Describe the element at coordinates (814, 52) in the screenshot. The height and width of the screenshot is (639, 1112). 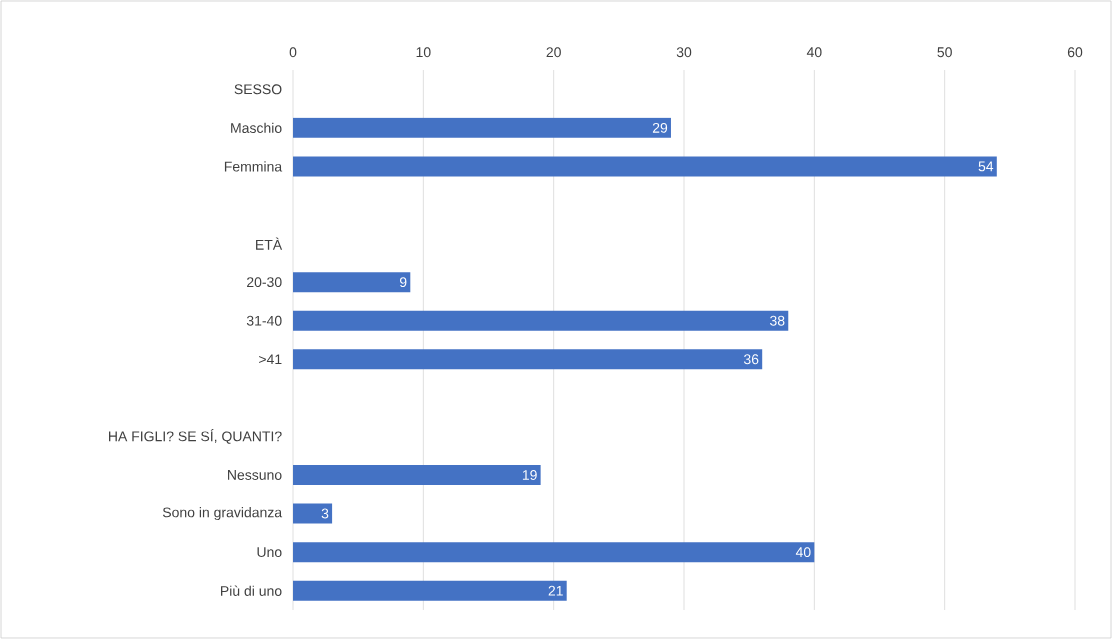
I see `x-tick-label: 40` at that location.